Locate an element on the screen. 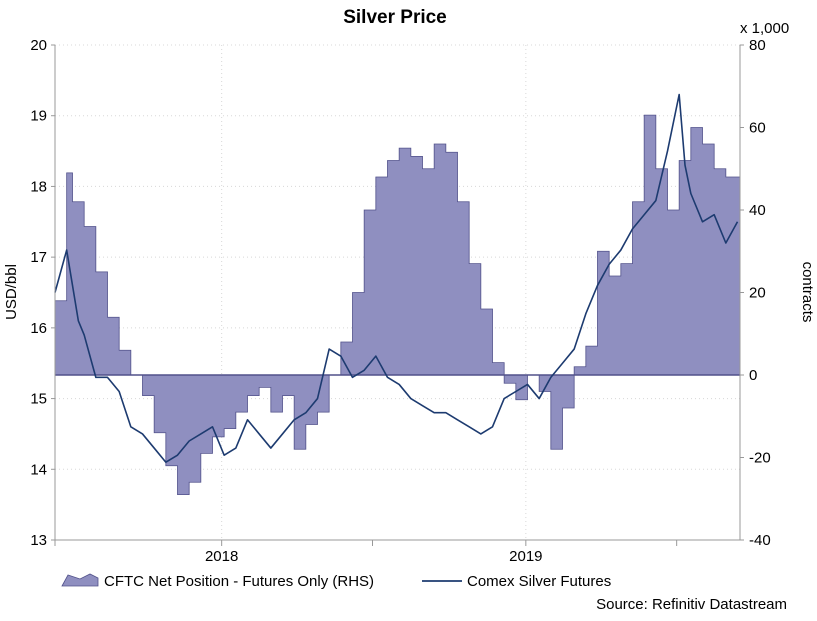  legend-swatch-cftc is located at coordinates (80, 580).